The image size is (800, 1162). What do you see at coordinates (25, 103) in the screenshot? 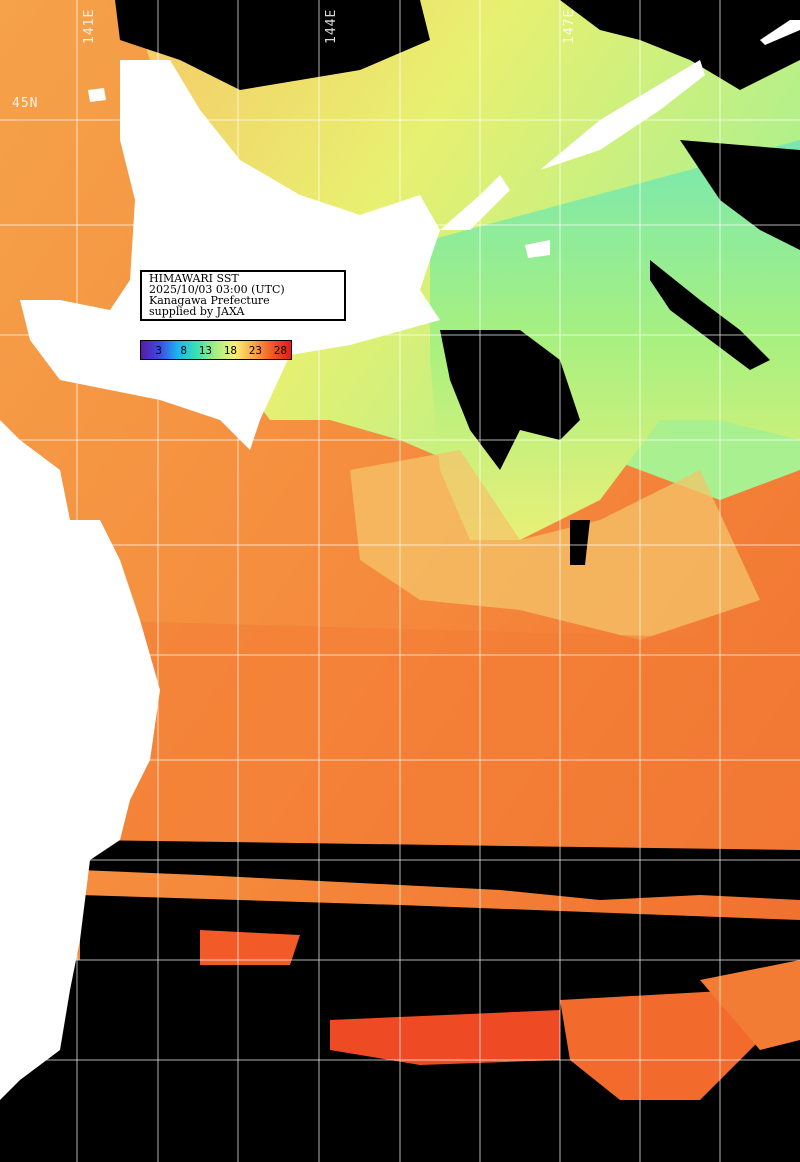
I see `lat-label-45n: 45N` at bounding box center [25, 103].